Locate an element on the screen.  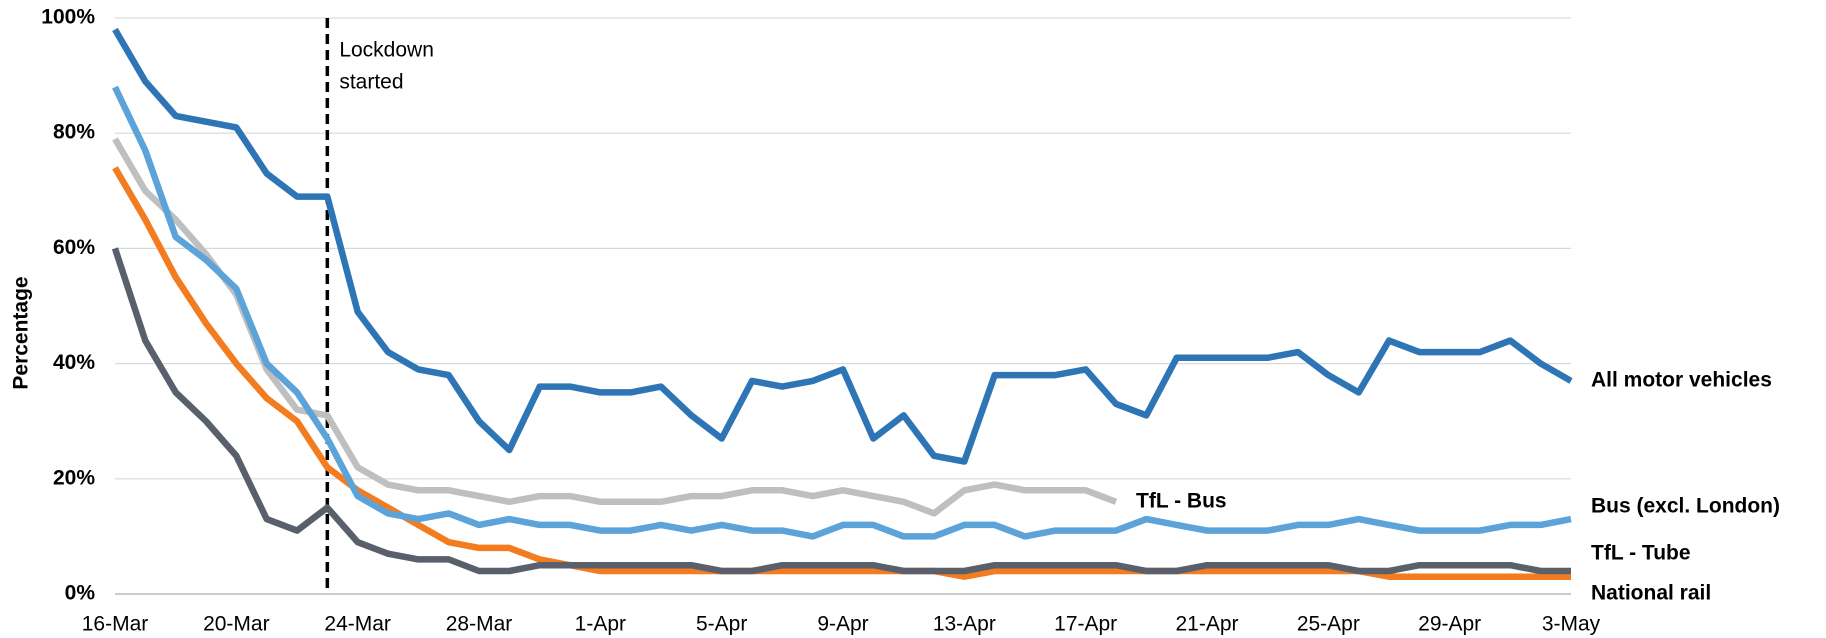
series-label: TfL - Bus is located at coordinates (1181, 500).